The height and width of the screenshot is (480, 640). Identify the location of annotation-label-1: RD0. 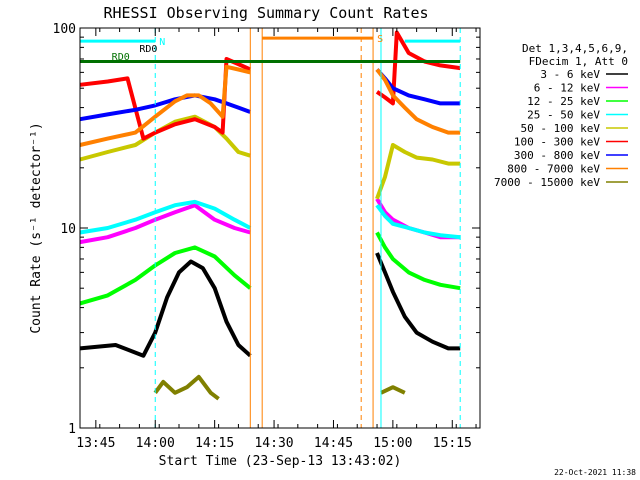
(121, 57).